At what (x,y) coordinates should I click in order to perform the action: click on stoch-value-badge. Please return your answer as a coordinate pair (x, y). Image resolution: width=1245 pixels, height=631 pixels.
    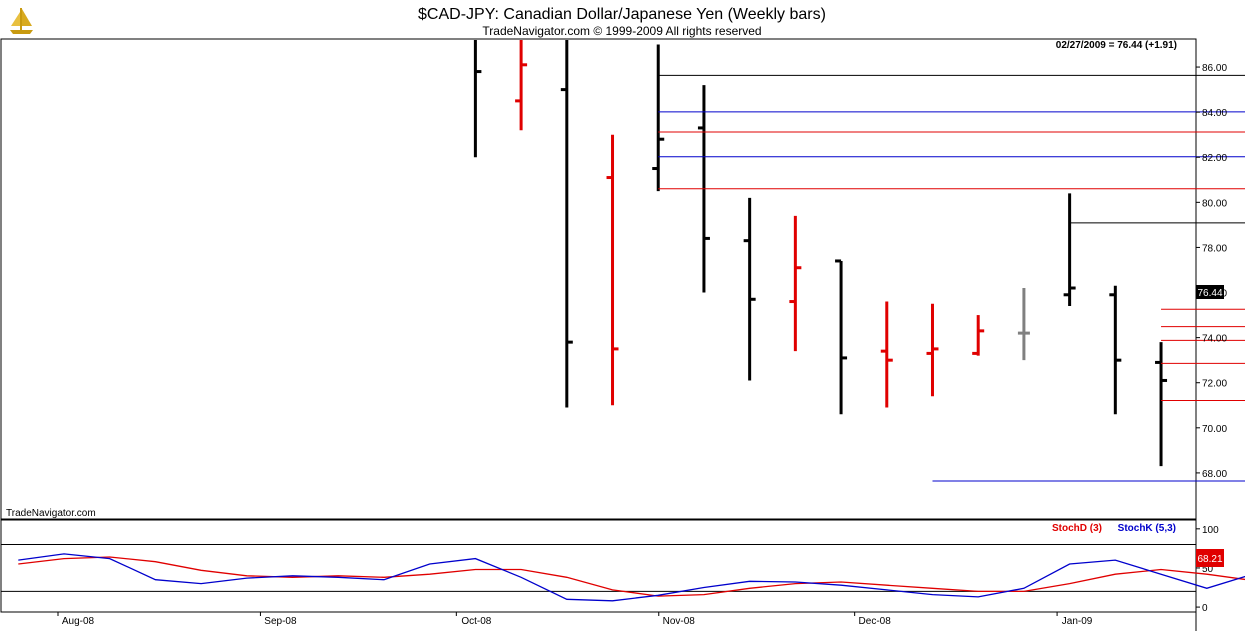
    Looking at the image, I should click on (1210, 558).